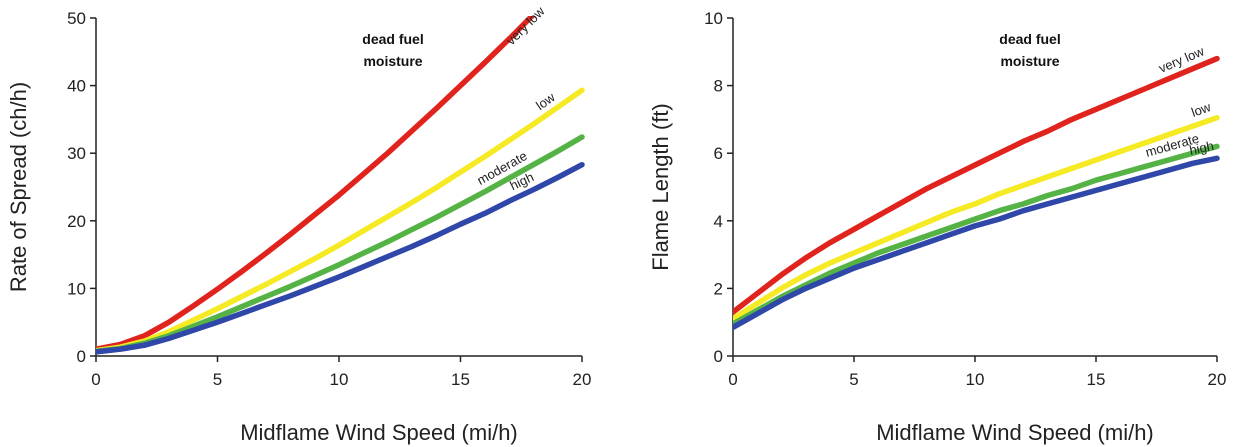  I want to click on series-label-low: low, so click(1201, 109).